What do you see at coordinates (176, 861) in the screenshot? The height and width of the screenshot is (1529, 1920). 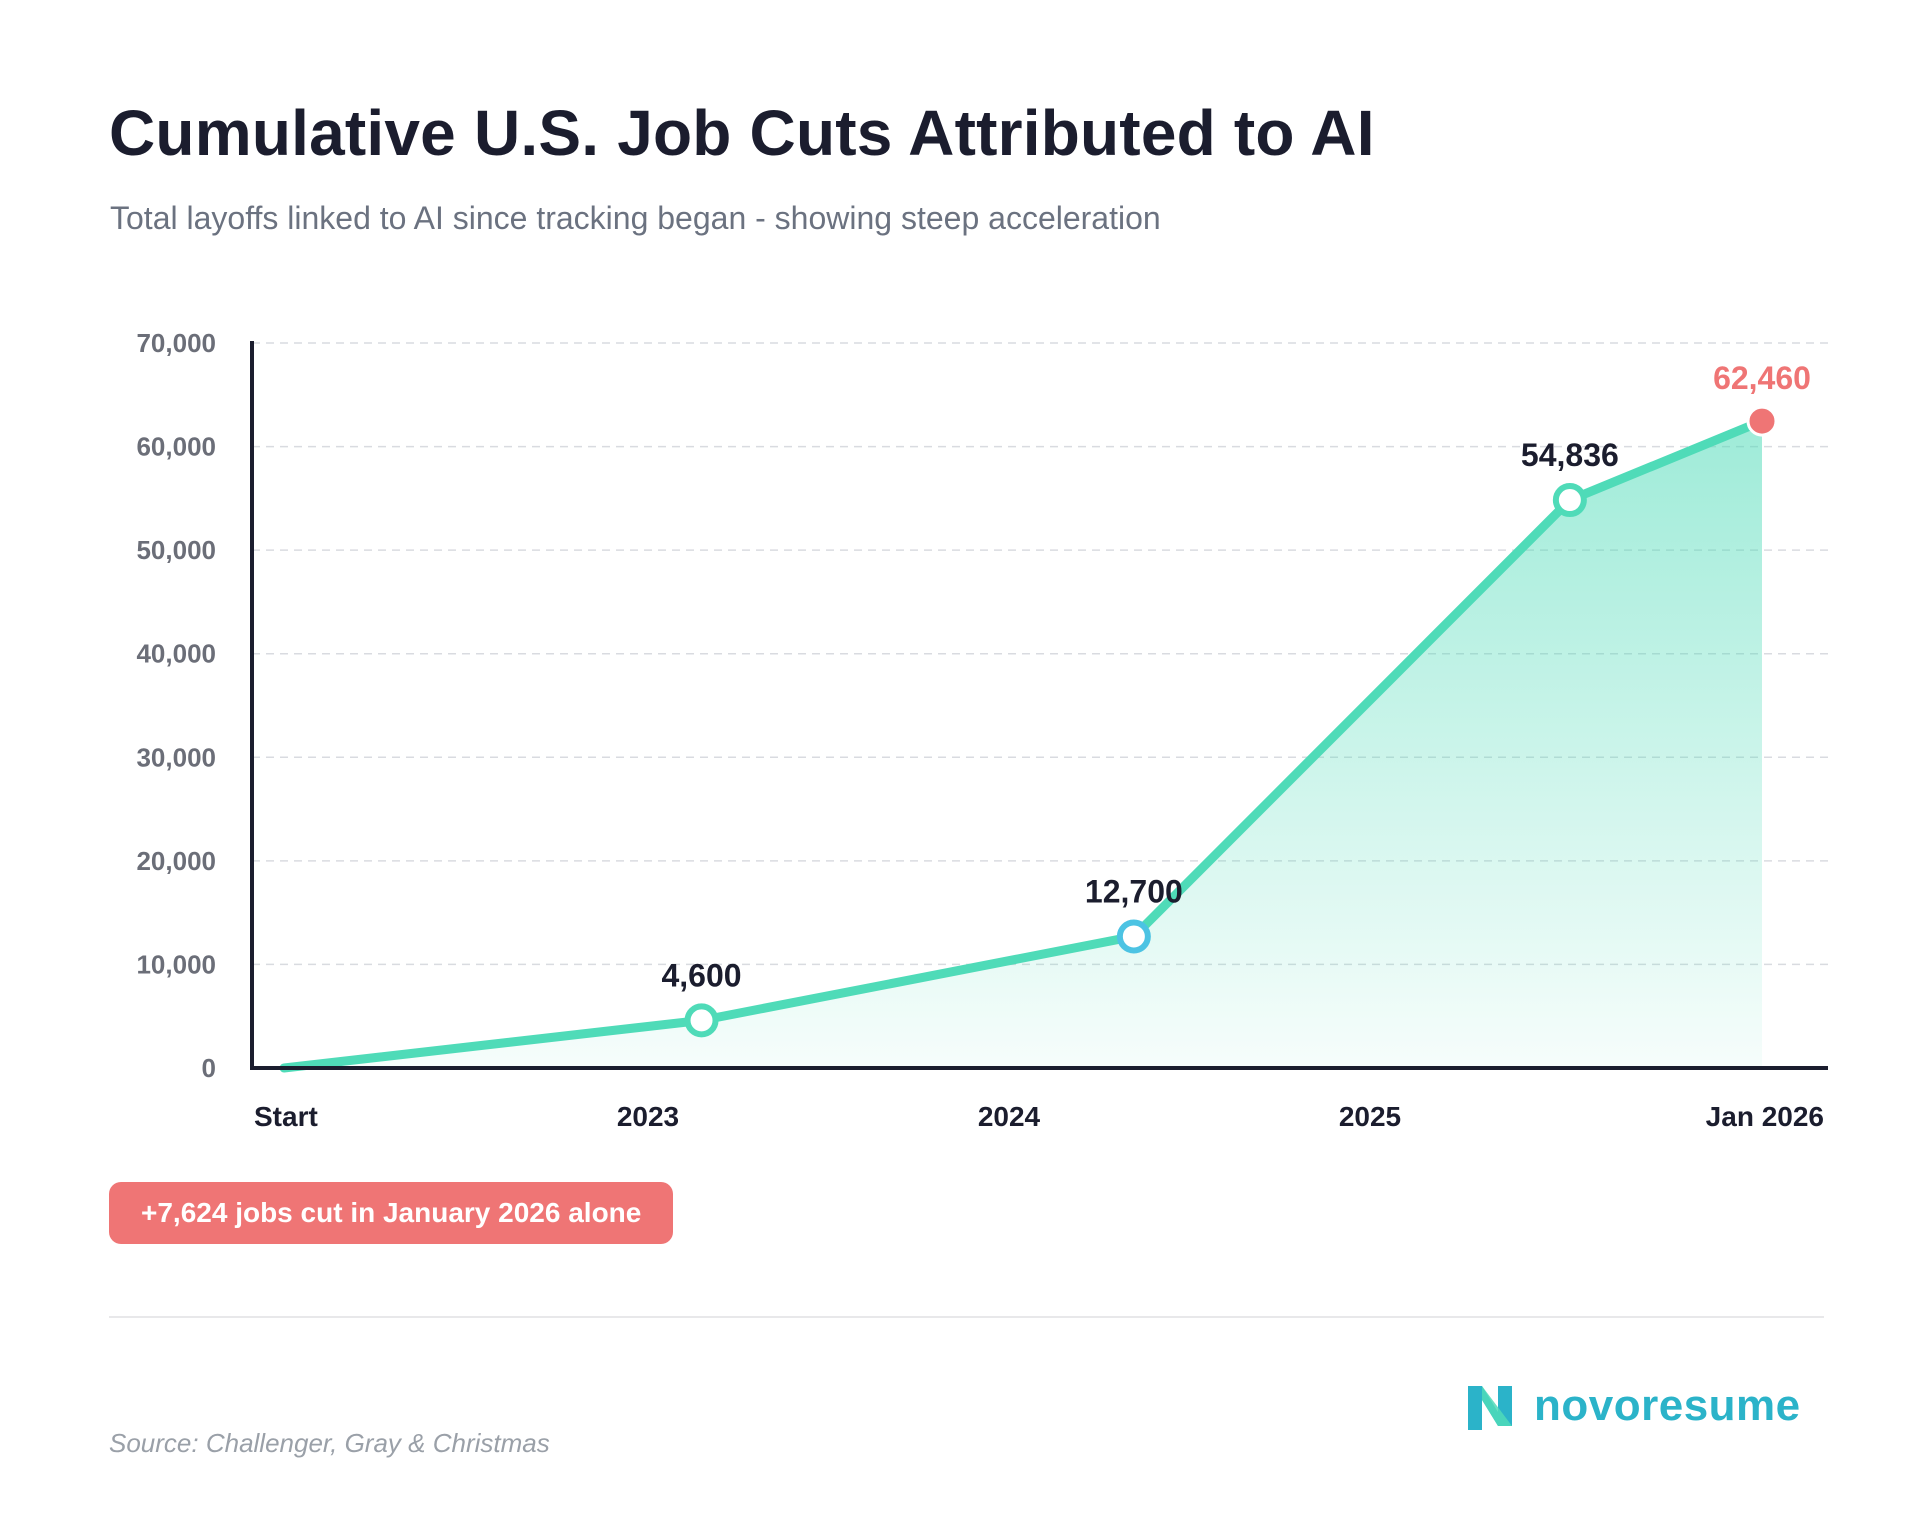 I see `y-tick-label: 20,000` at bounding box center [176, 861].